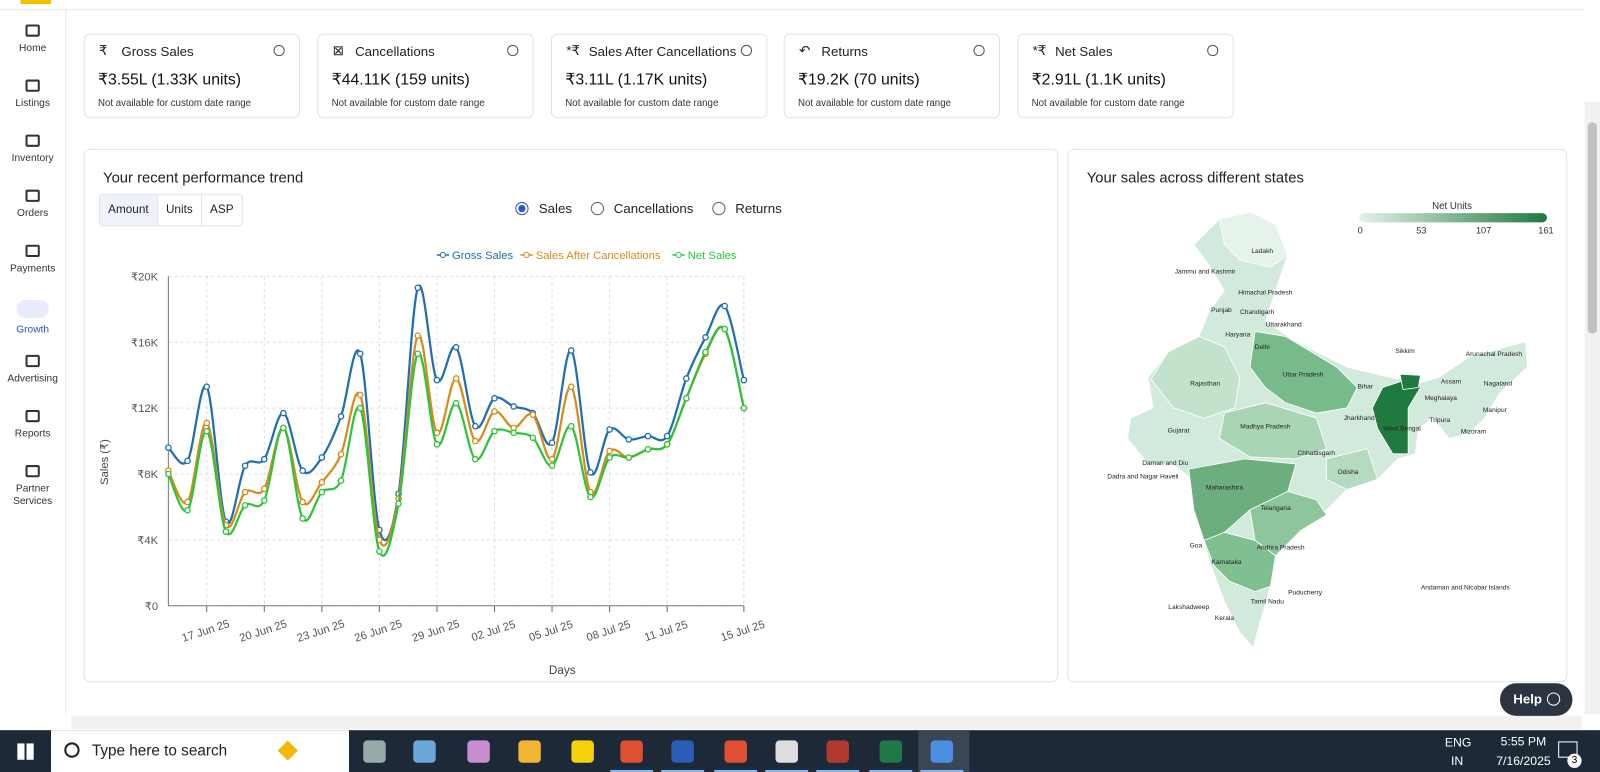 This screenshot has height=772, width=1600. What do you see at coordinates (178, 210) in the screenshot?
I see `toggle-option: Units` at bounding box center [178, 210].